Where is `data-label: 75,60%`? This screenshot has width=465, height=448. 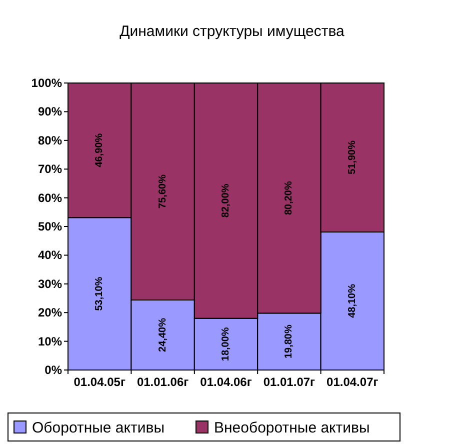 data-label: 75,60% is located at coordinates (162, 191).